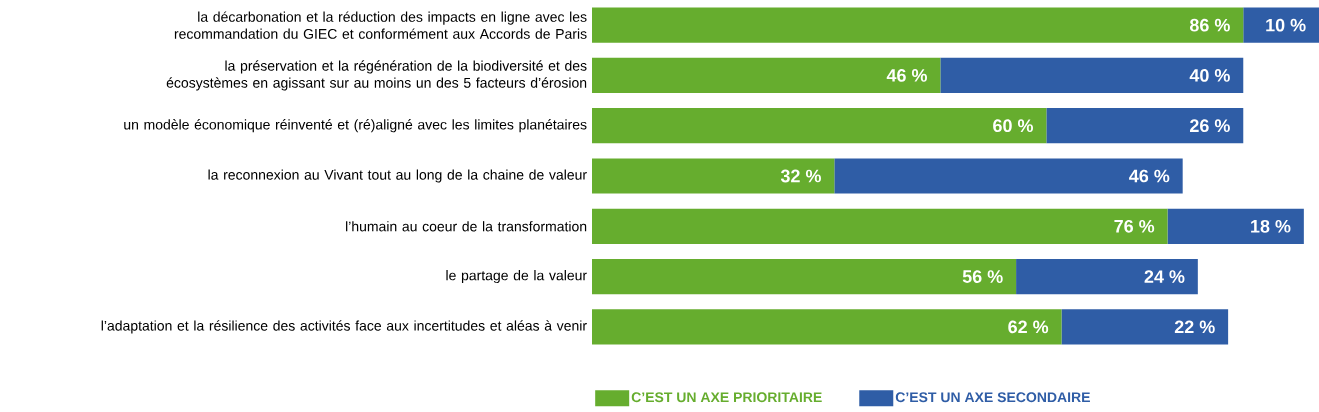  What do you see at coordinates (1164, 276) in the screenshot?
I see `data-label: 24 %` at bounding box center [1164, 276].